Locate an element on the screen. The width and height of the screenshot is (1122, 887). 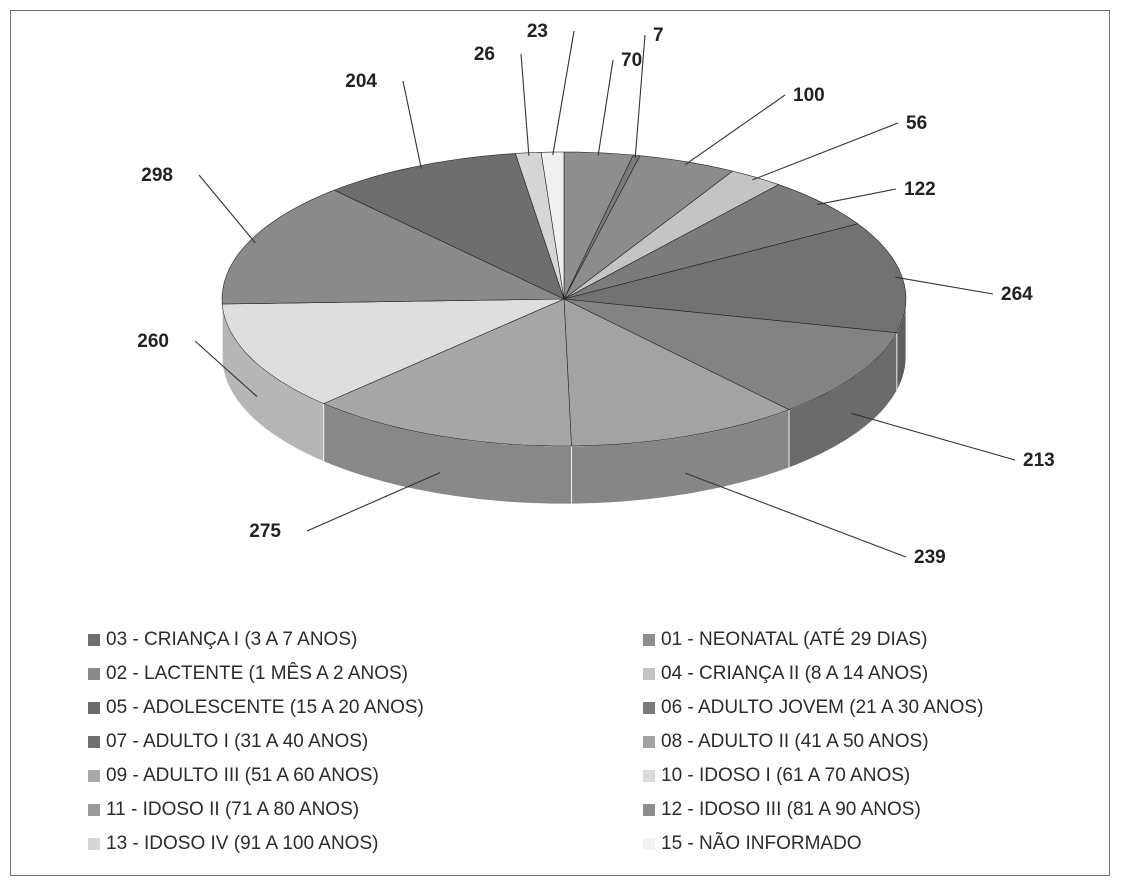
data-label: 204 is located at coordinates (361, 81).